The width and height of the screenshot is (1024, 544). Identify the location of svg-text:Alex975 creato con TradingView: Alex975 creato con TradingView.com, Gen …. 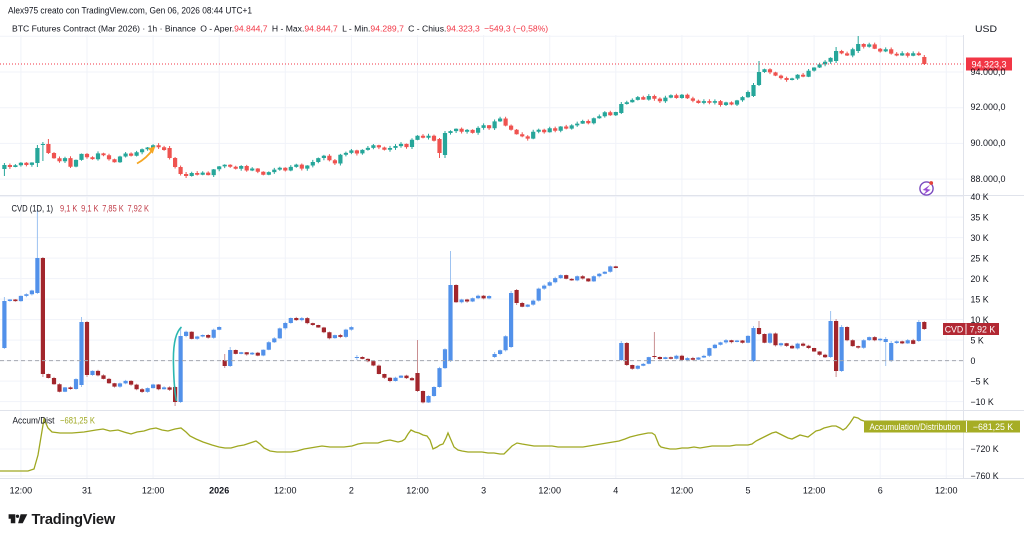
(130, 11).